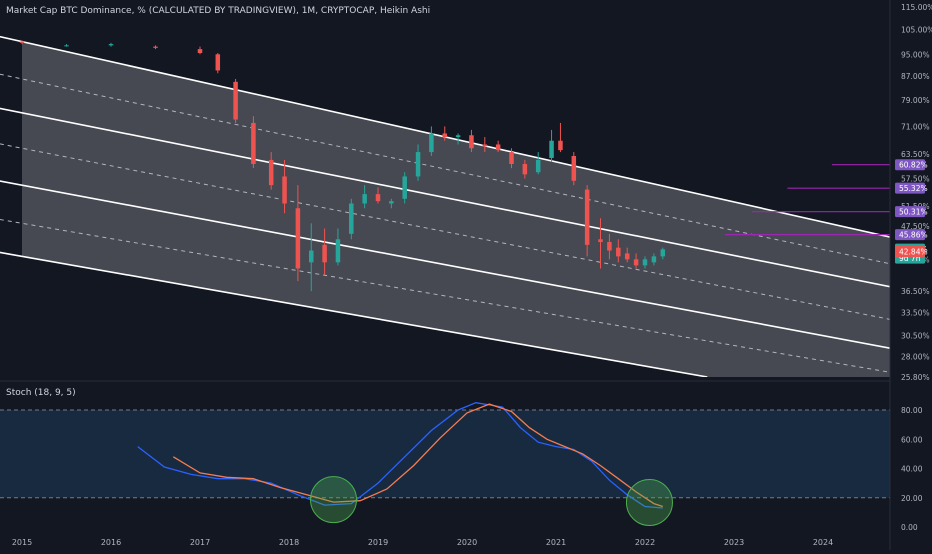 The width and height of the screenshot is (932, 554). Describe the element at coordinates (915, 226) in the screenshot. I see `price-tick: 47.50%` at that location.